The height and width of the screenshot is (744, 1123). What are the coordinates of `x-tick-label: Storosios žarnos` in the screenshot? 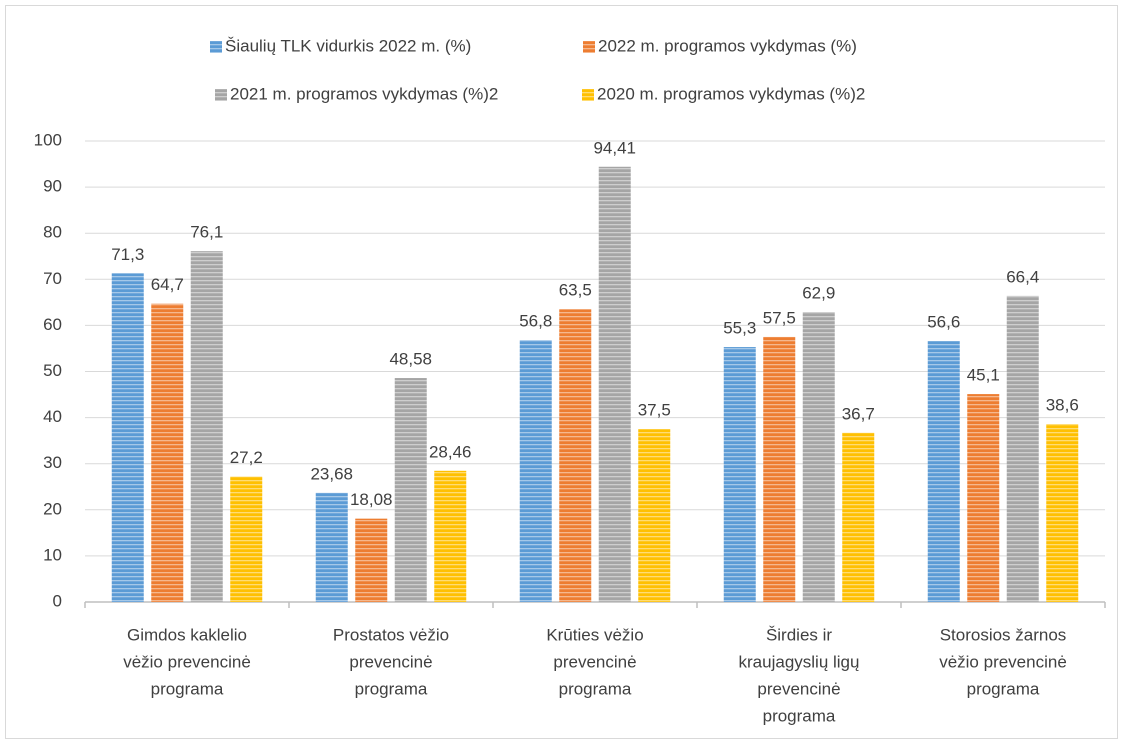 It's located at (1003, 634).